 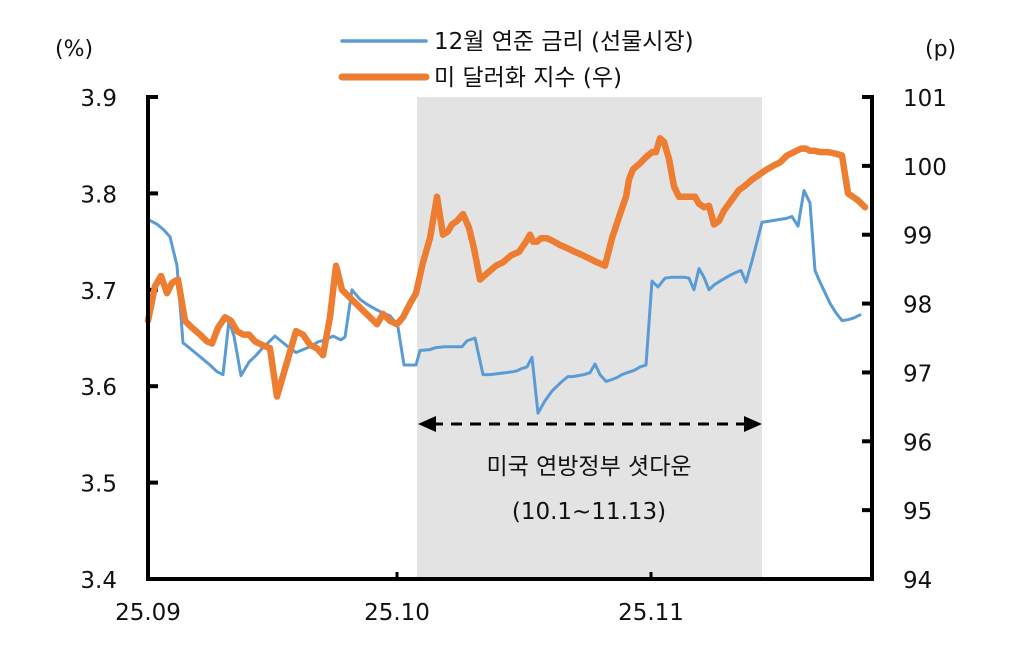 What do you see at coordinates (98, 292) in the screenshot?
I see `left-tick-label: 3.7` at bounding box center [98, 292].